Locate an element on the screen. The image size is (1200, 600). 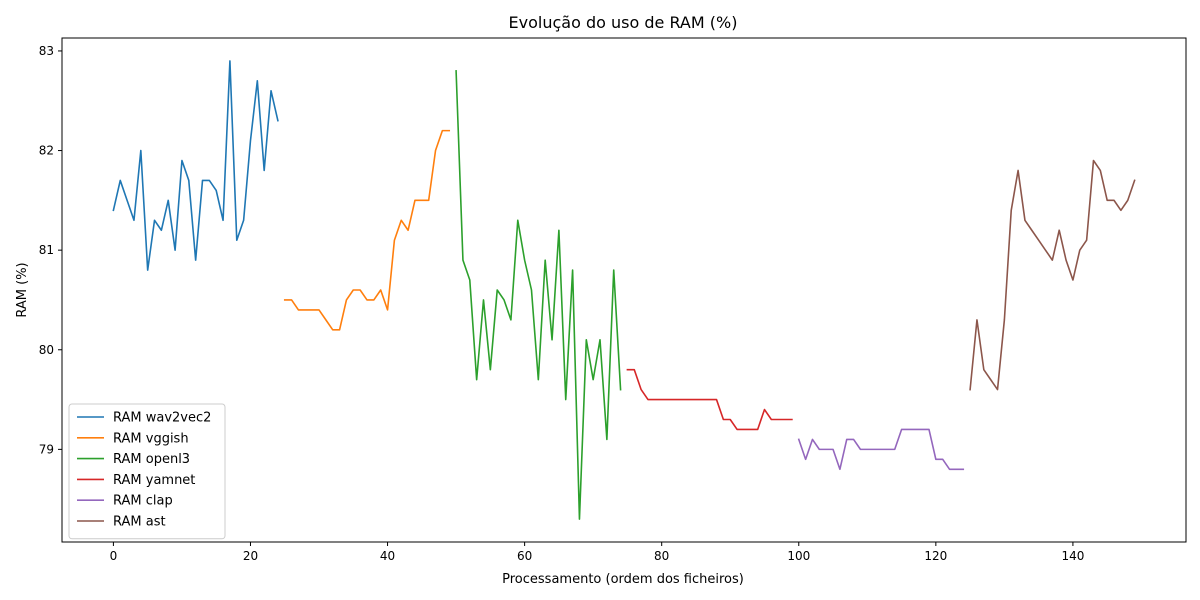
legend-box is located at coordinates (147, 471).